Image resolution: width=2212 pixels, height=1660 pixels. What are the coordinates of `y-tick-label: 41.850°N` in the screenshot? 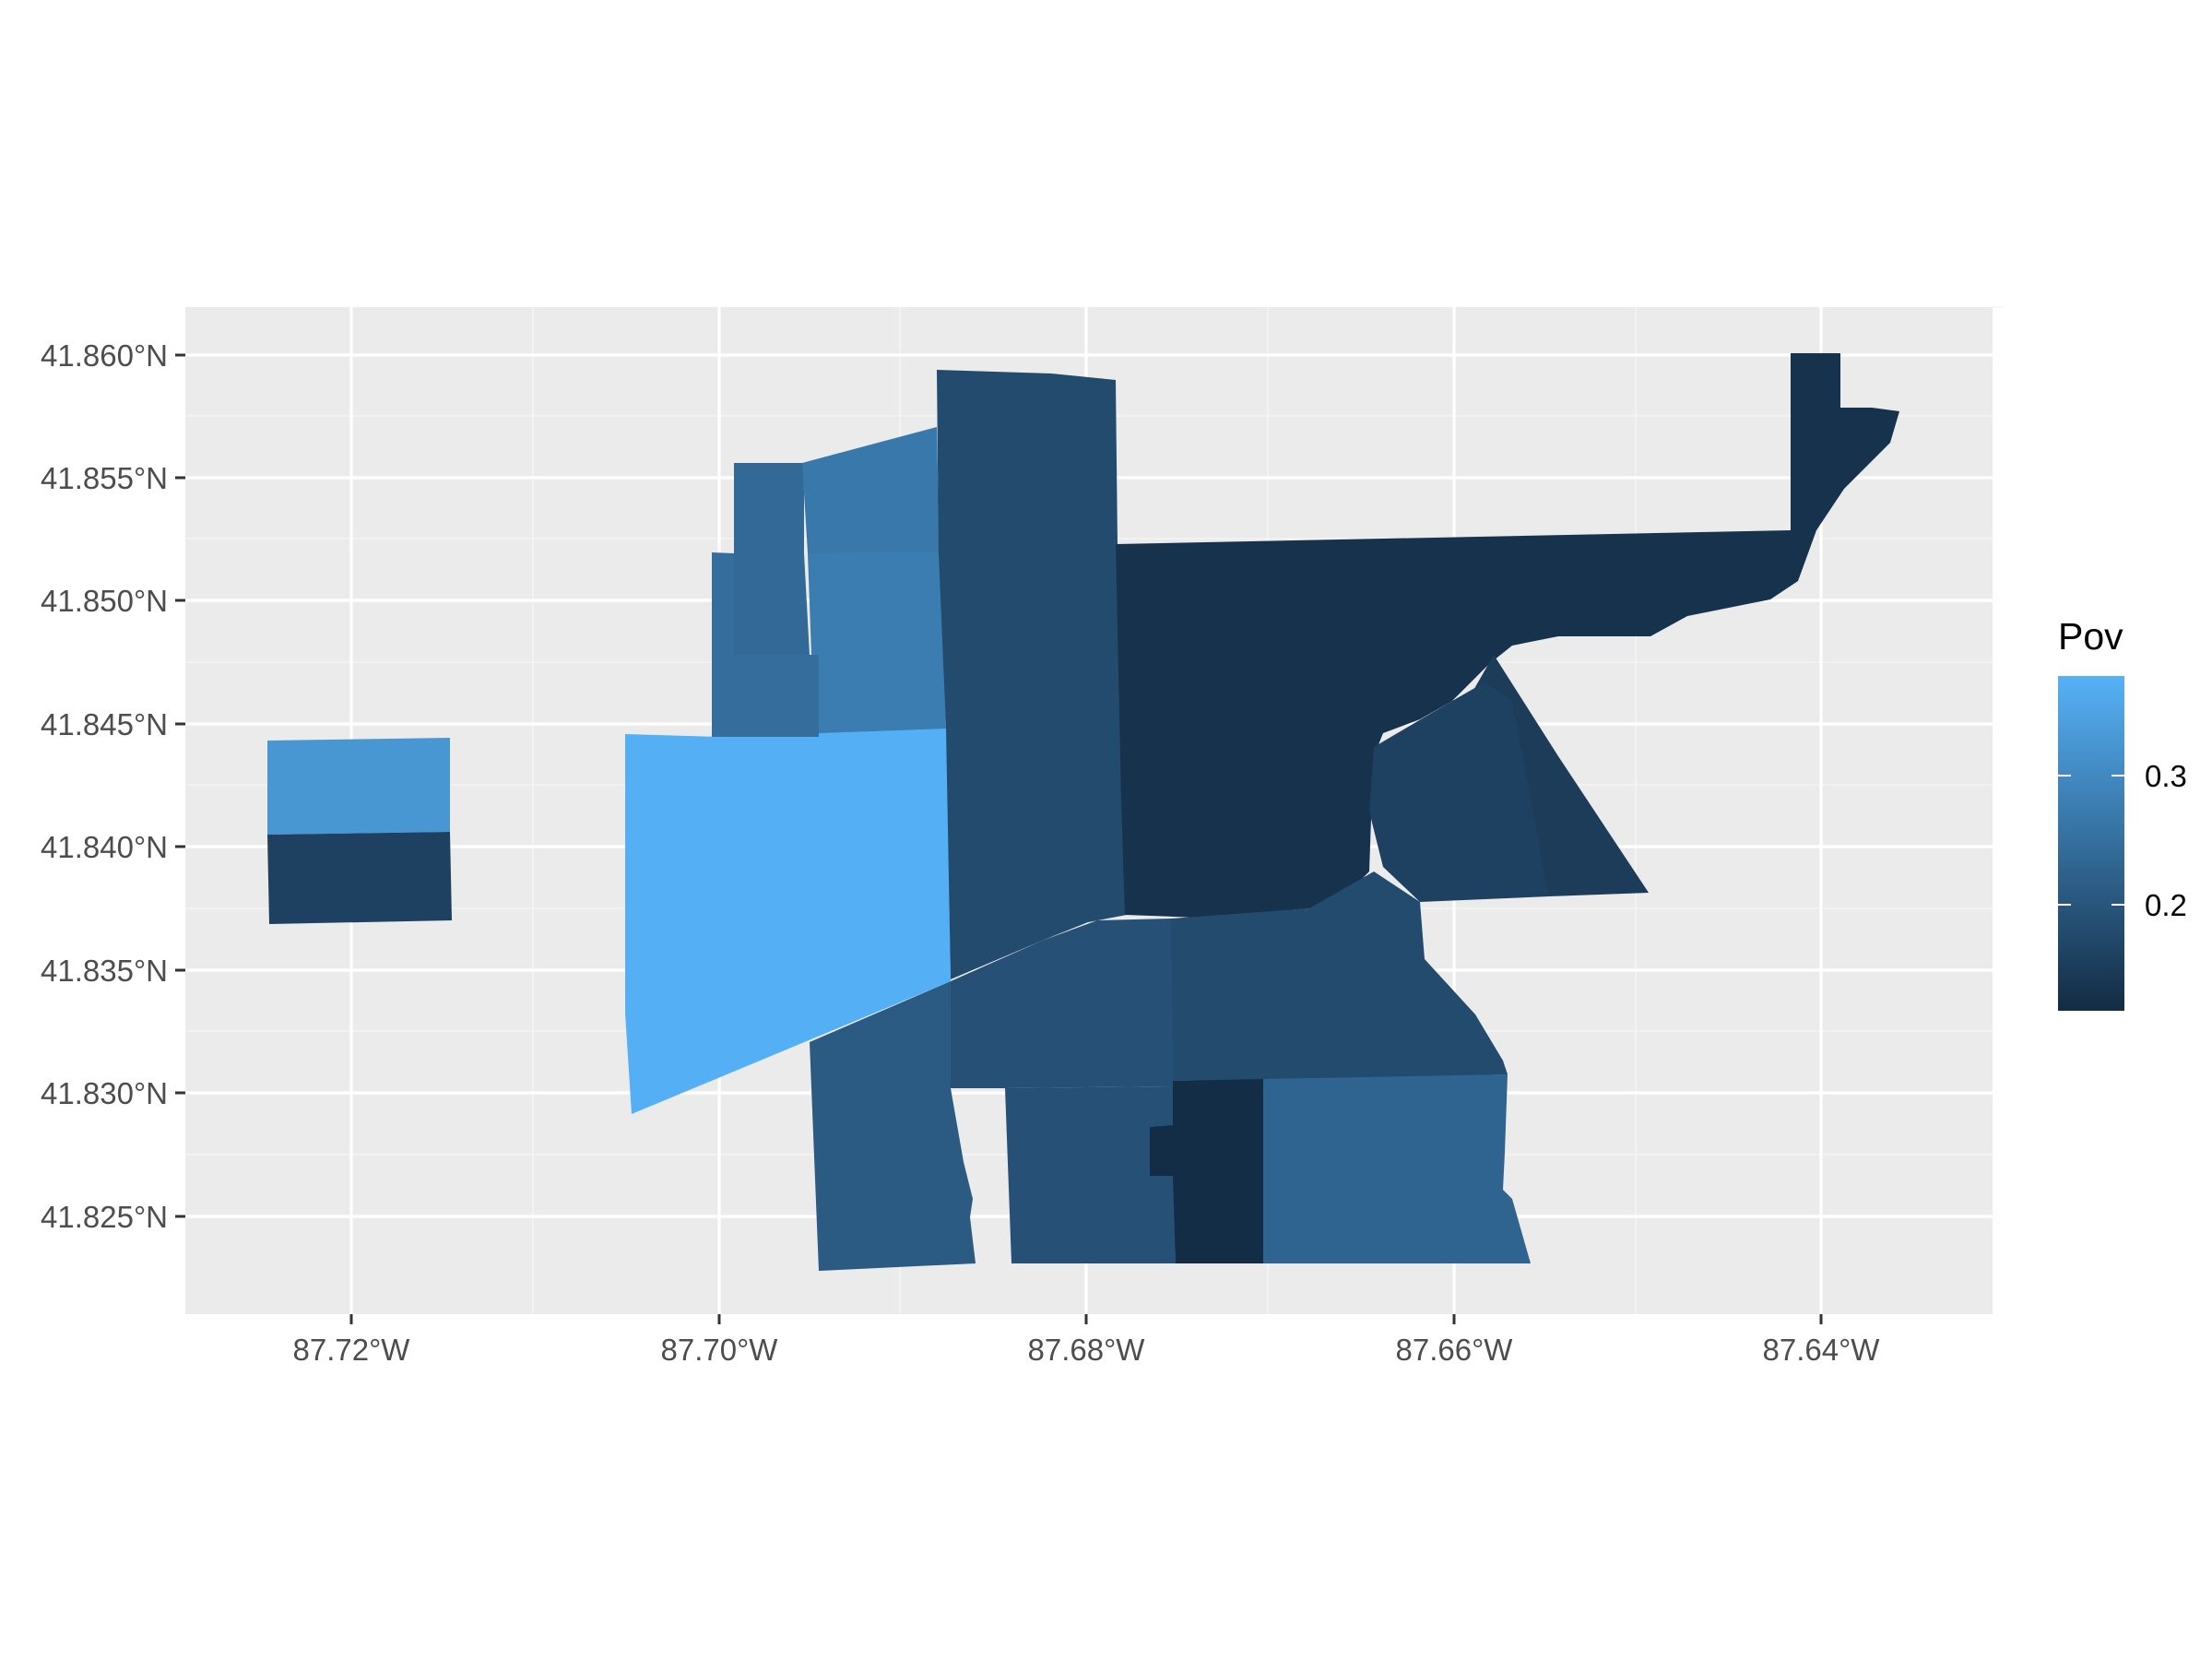 It's located at (105, 601).